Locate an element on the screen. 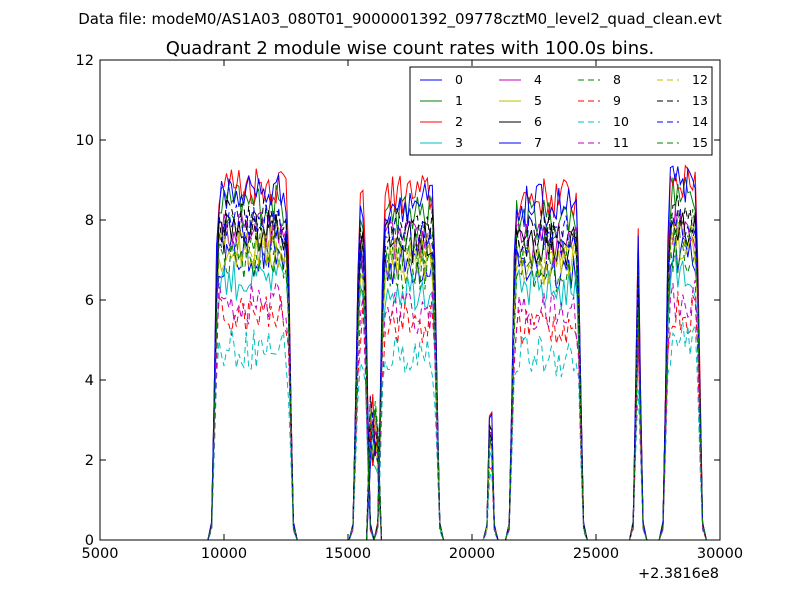  y-tick-label: 4 is located at coordinates (89, 381).